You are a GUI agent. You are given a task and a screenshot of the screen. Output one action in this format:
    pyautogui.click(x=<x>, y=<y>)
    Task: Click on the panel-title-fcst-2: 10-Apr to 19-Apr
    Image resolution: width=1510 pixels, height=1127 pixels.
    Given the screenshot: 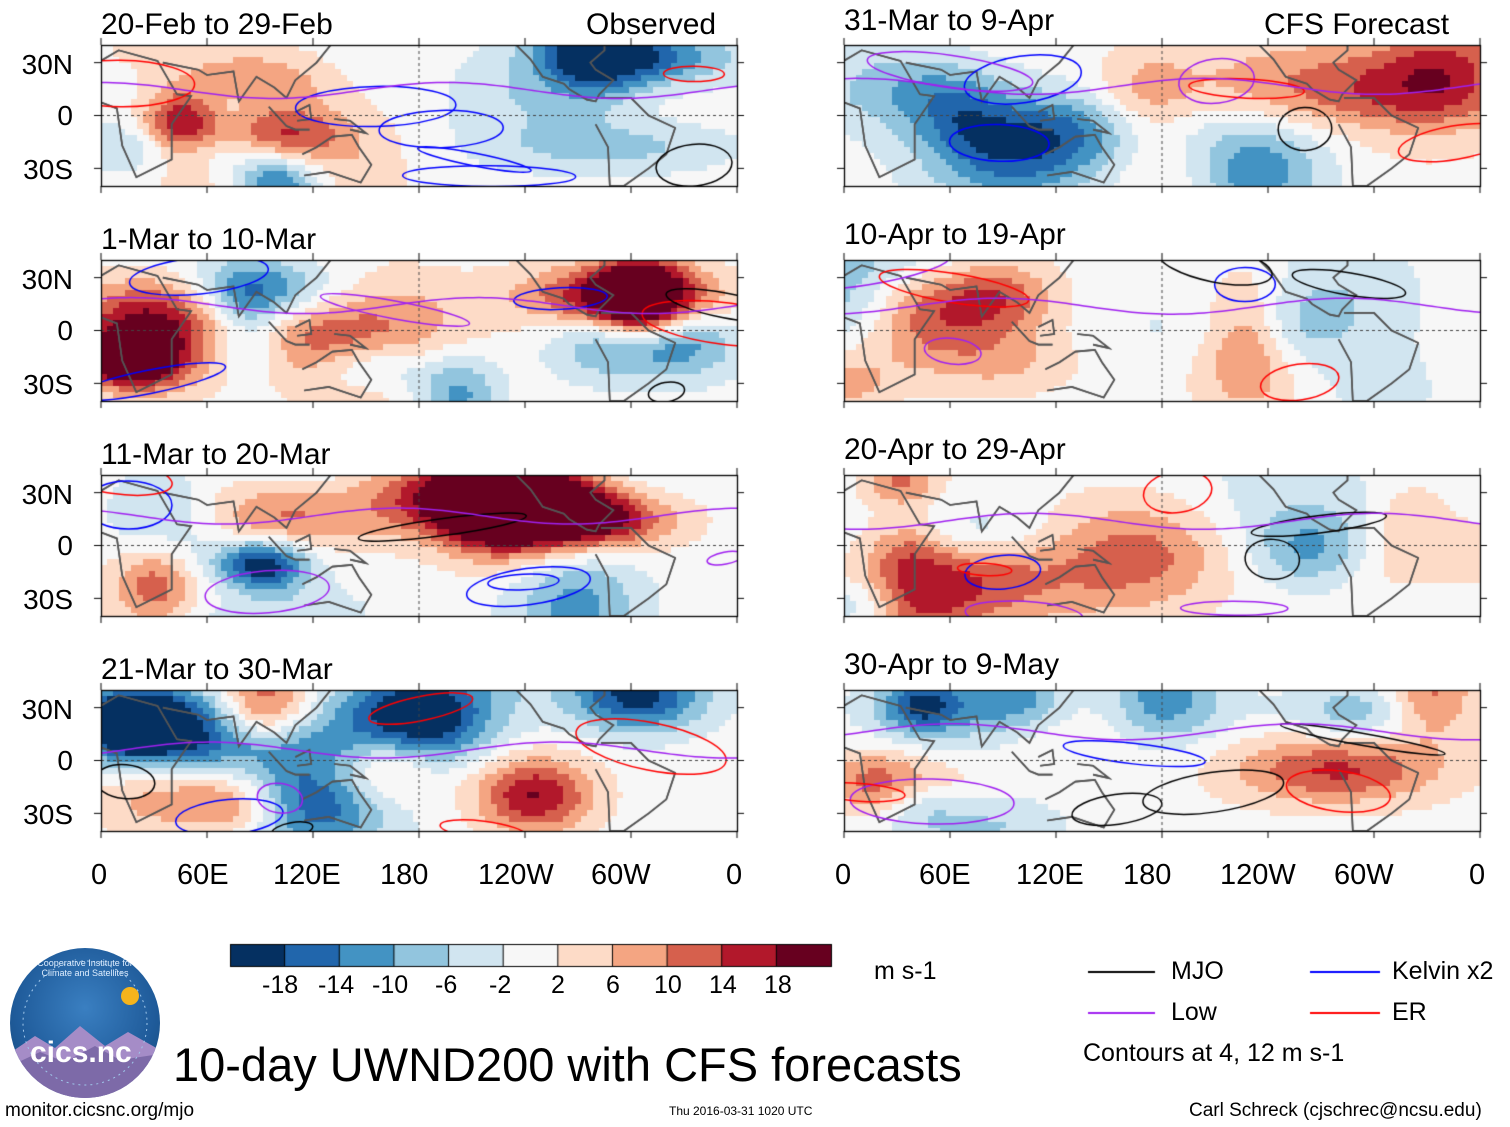 What is the action you would take?
    pyautogui.click(x=955, y=234)
    